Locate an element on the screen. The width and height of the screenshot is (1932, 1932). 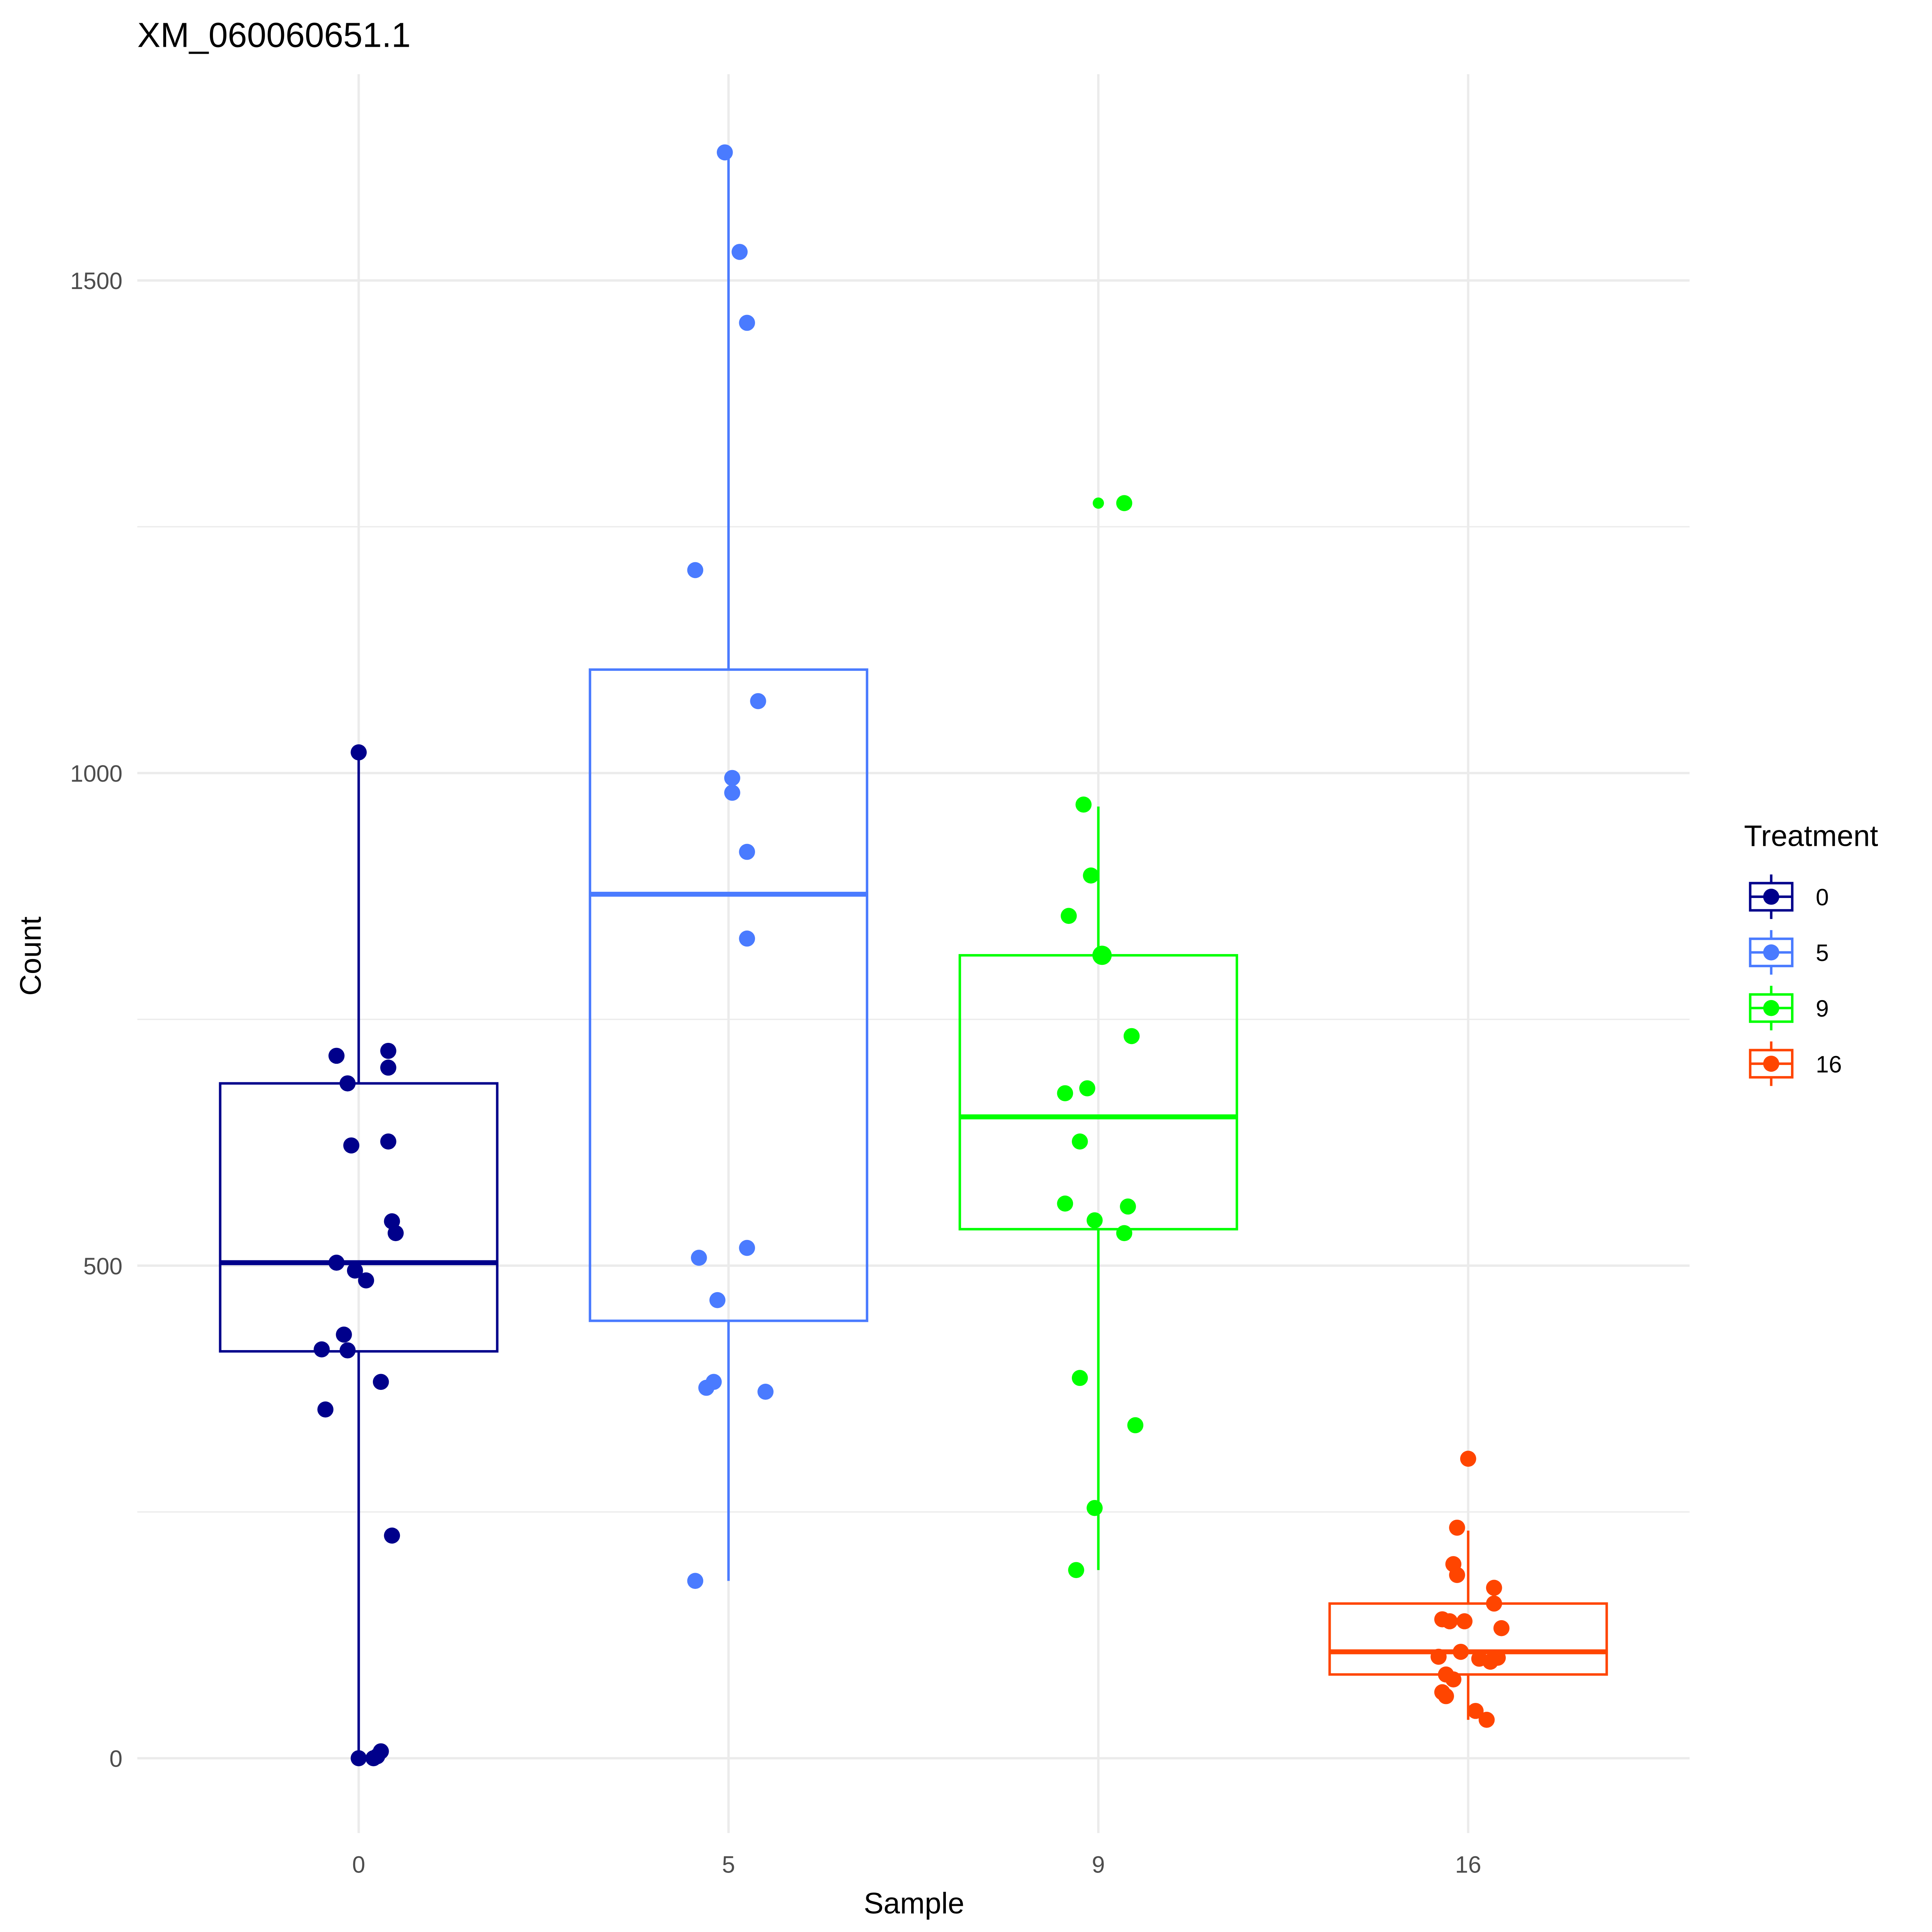
x-axis-title: Sample is located at coordinates (914, 1903).